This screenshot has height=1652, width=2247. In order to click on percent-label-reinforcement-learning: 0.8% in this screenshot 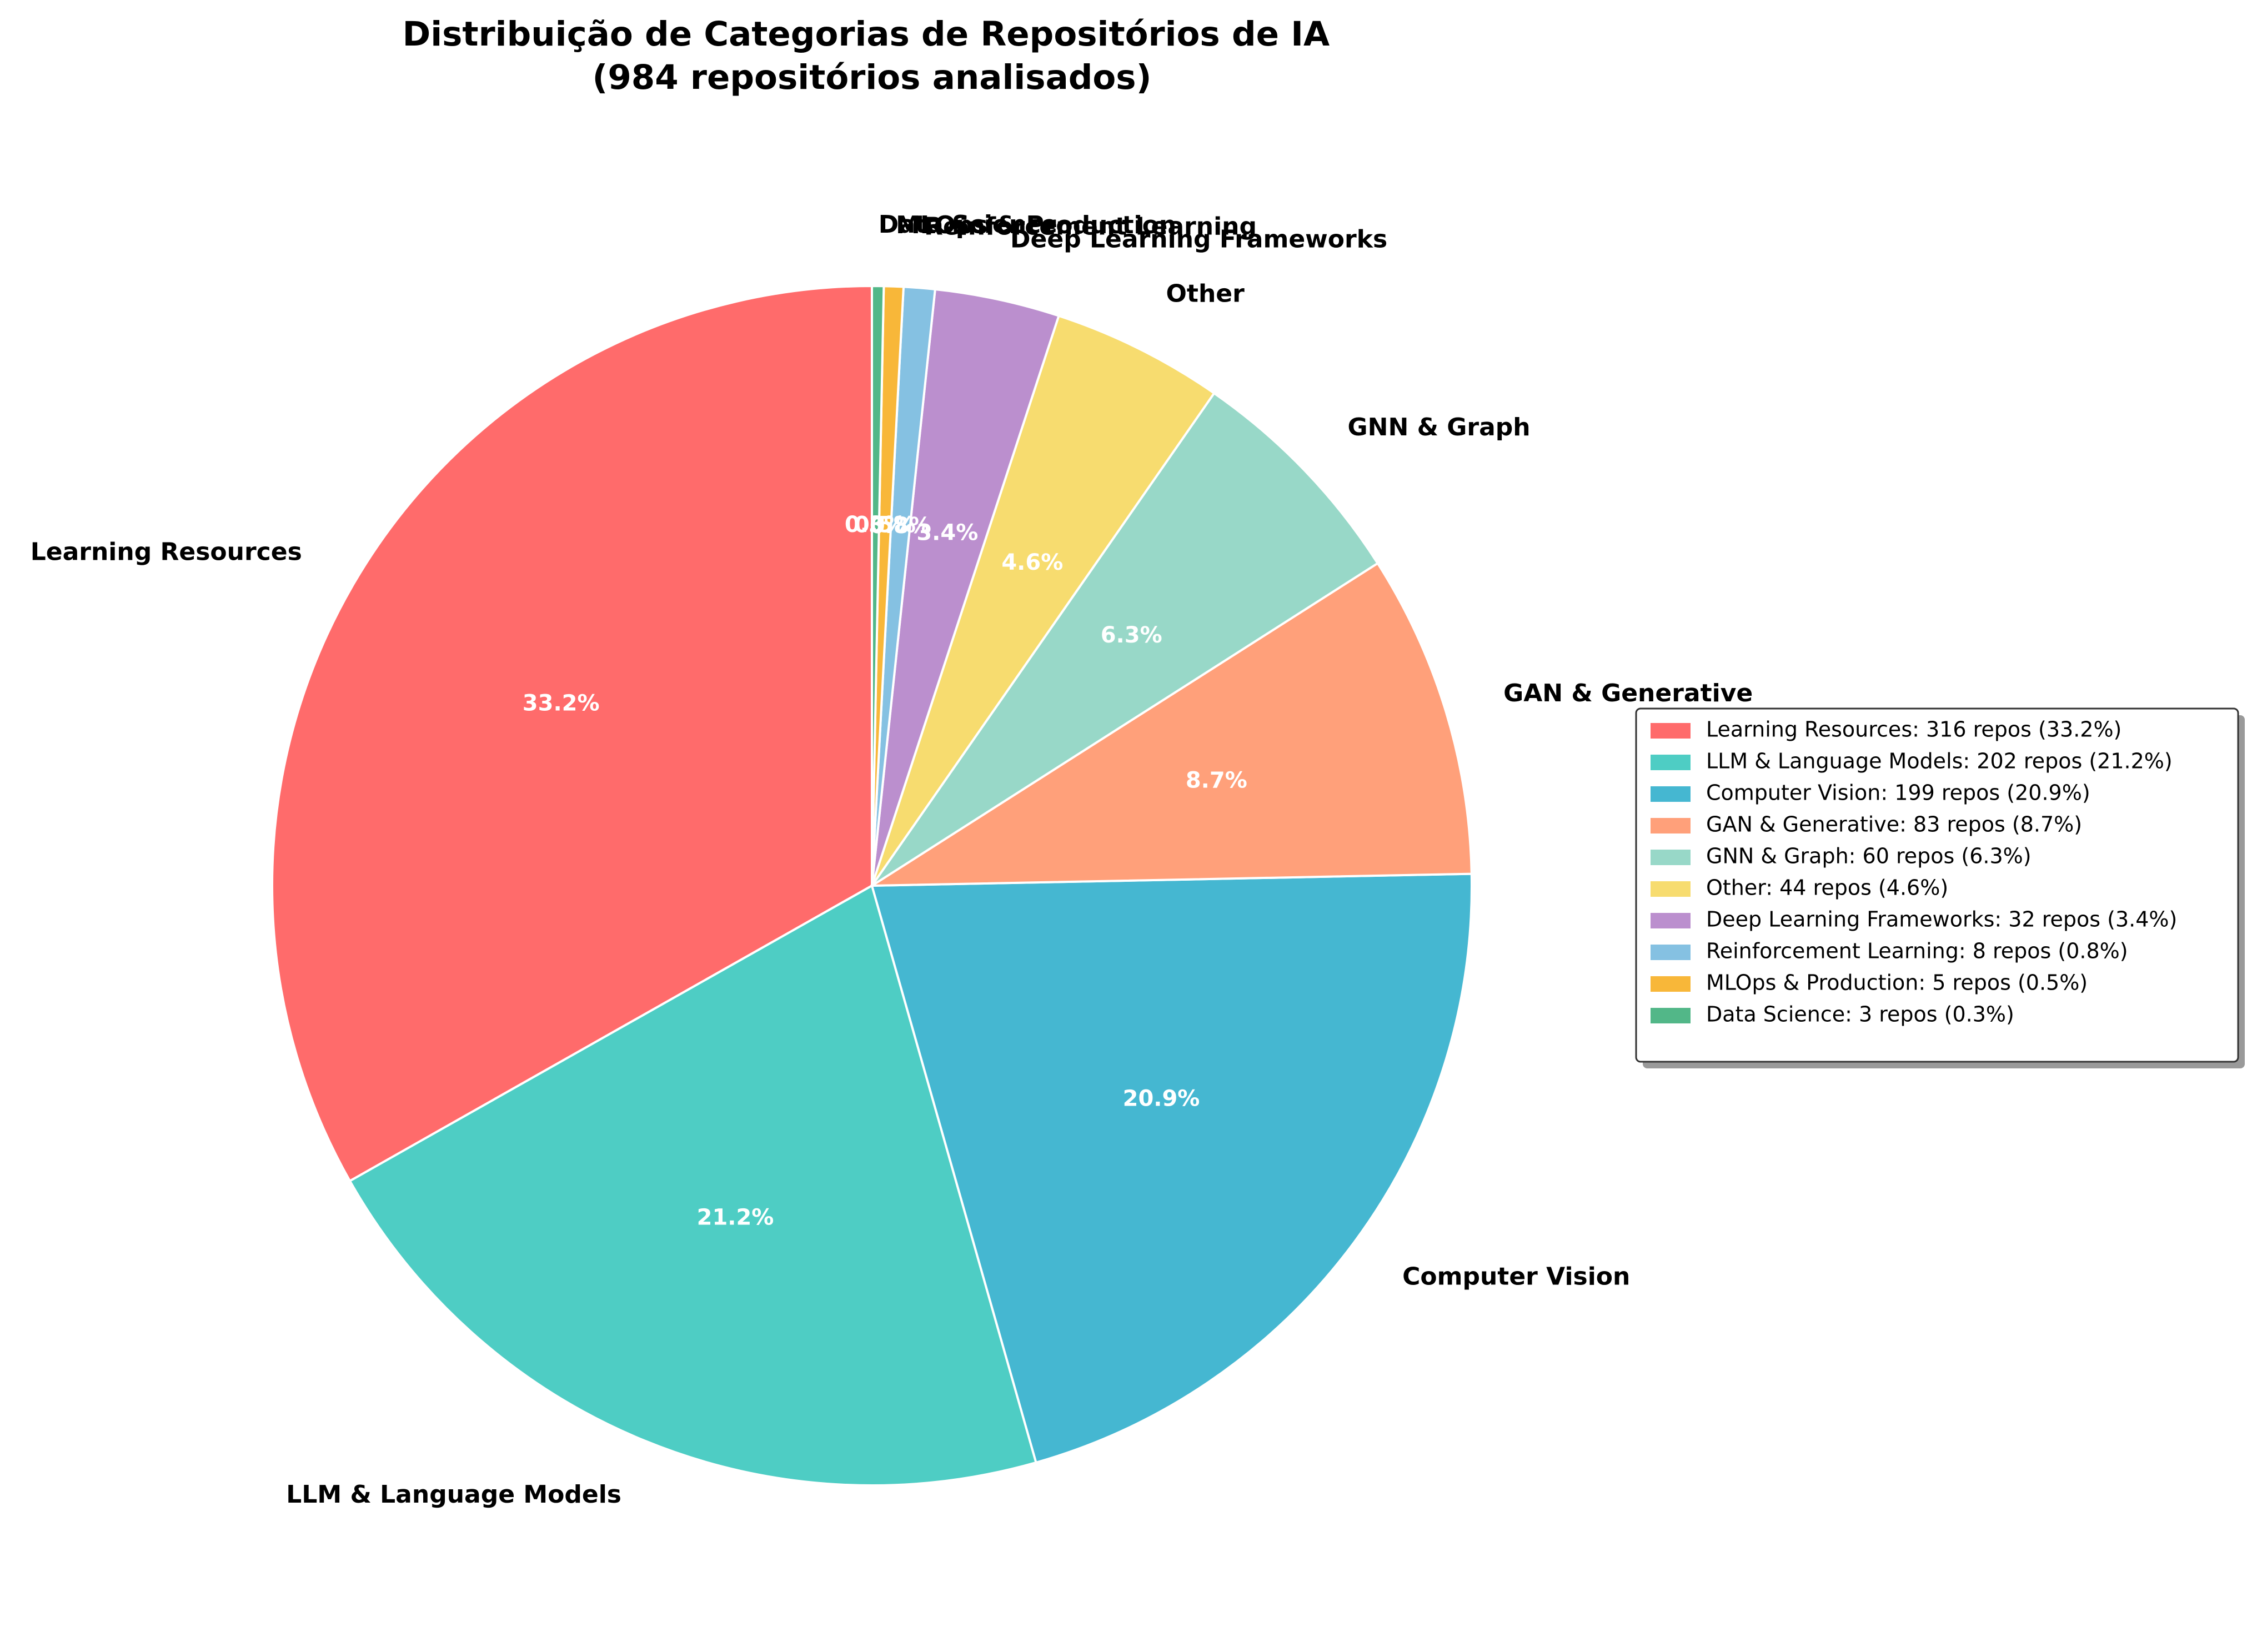, I will do `click(900, 526)`.